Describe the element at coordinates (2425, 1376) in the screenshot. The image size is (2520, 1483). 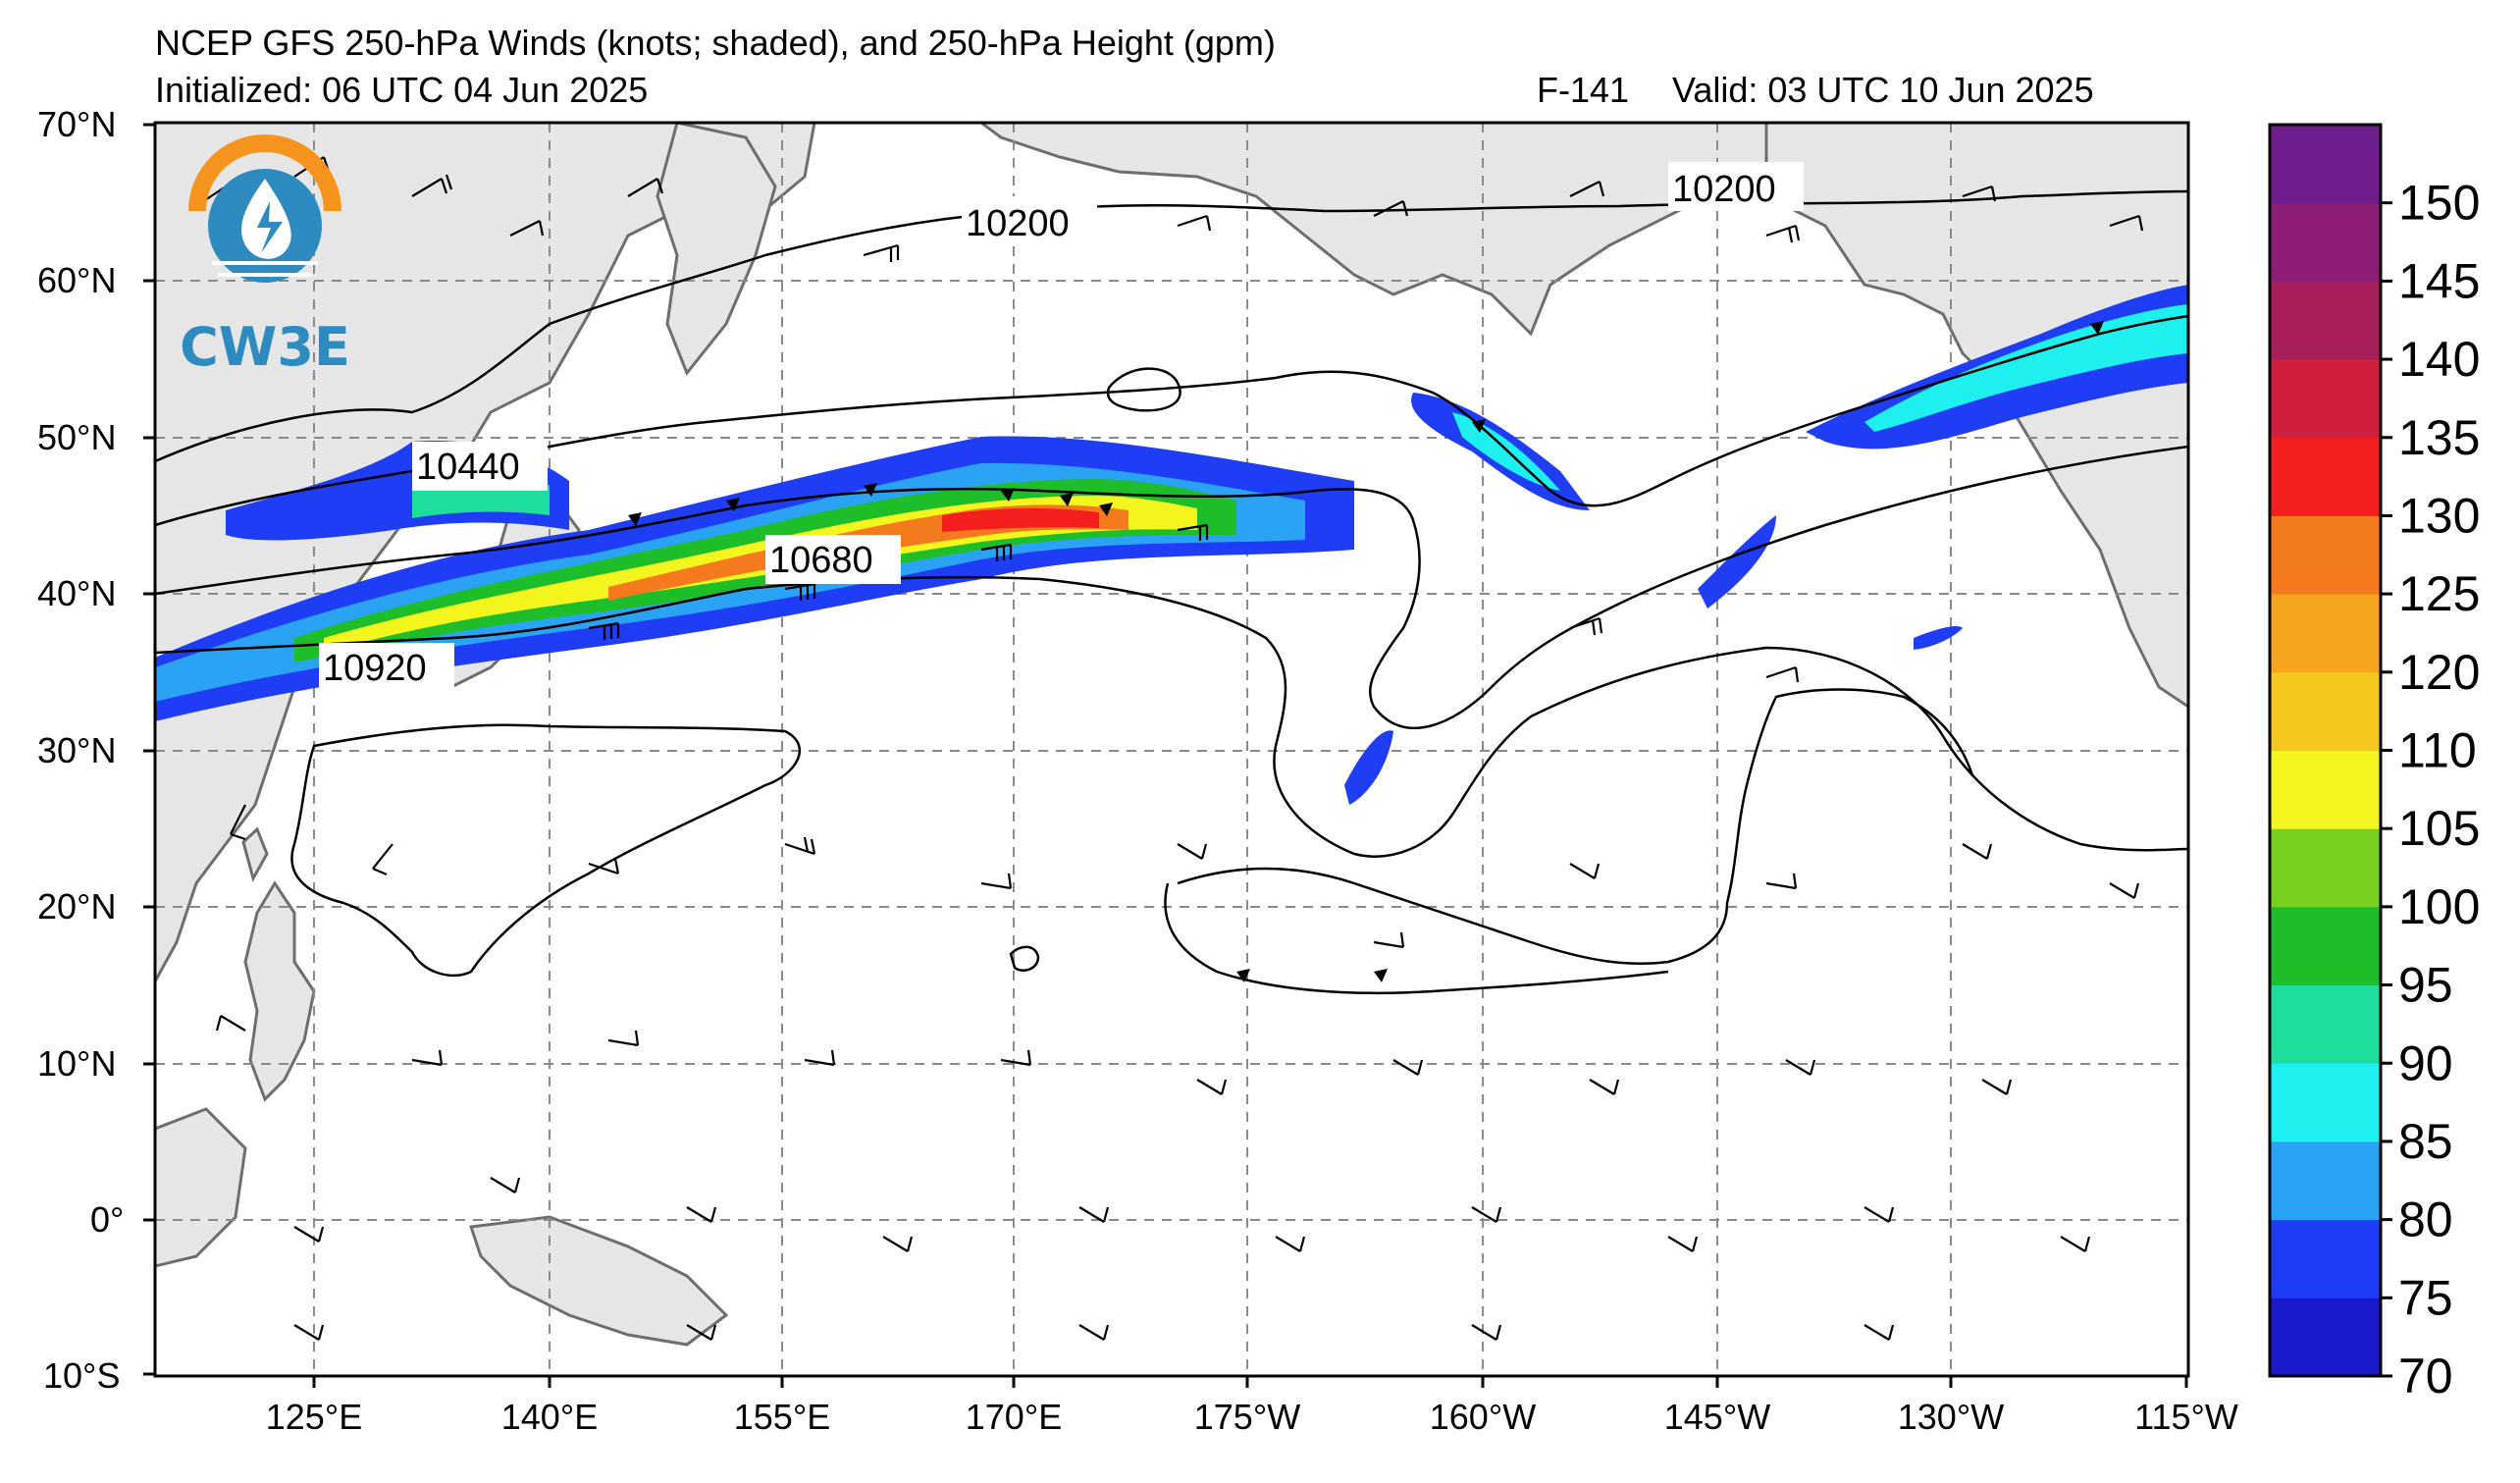
I see `colorbar-label: 70` at that location.